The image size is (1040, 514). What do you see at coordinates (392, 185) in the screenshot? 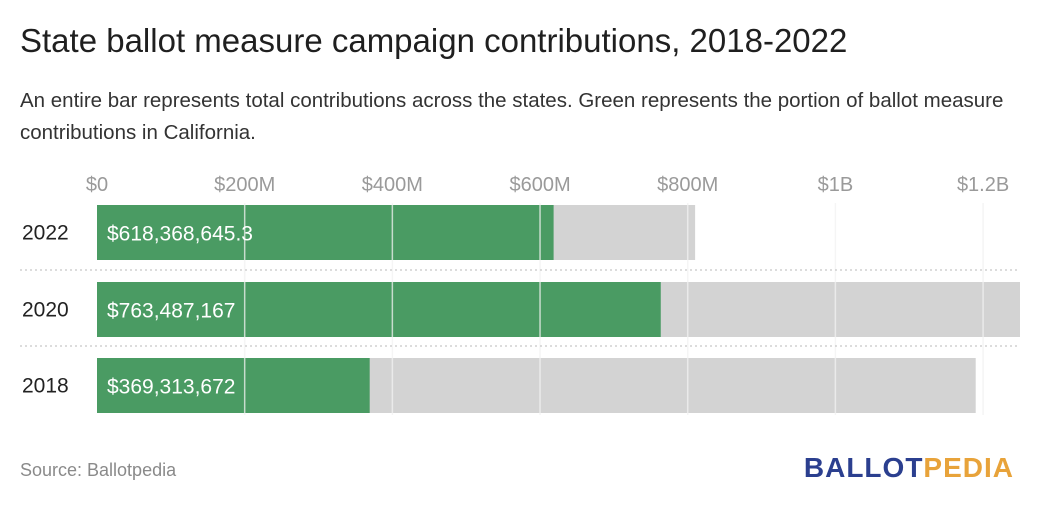
I see `x-tick-label: $400M` at bounding box center [392, 185].